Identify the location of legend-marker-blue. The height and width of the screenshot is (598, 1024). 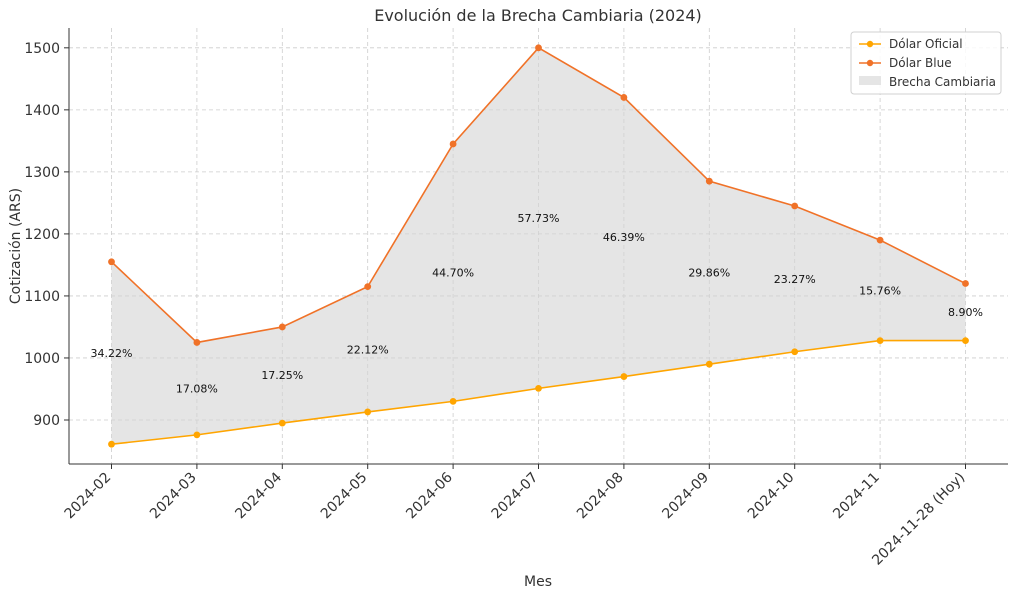
(870, 63).